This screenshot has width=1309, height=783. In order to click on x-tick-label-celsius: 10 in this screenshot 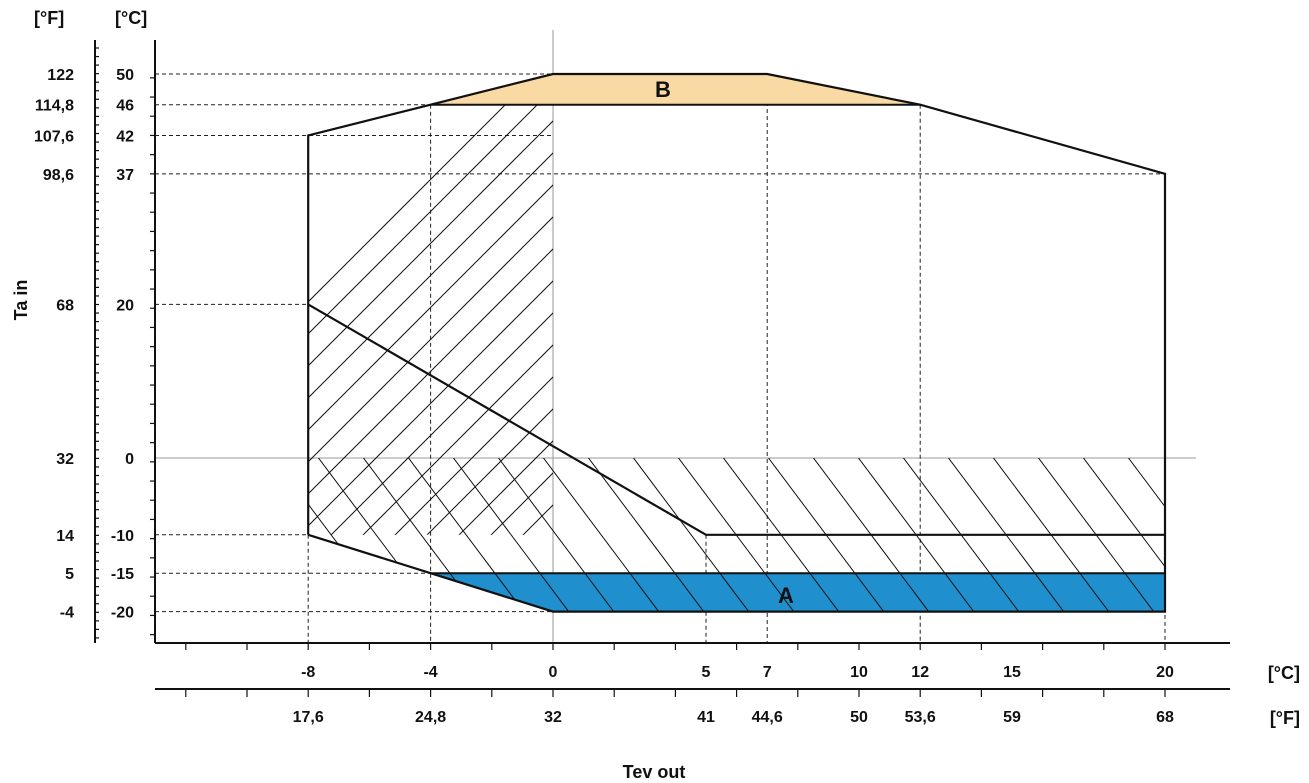, I will do `click(859, 672)`.